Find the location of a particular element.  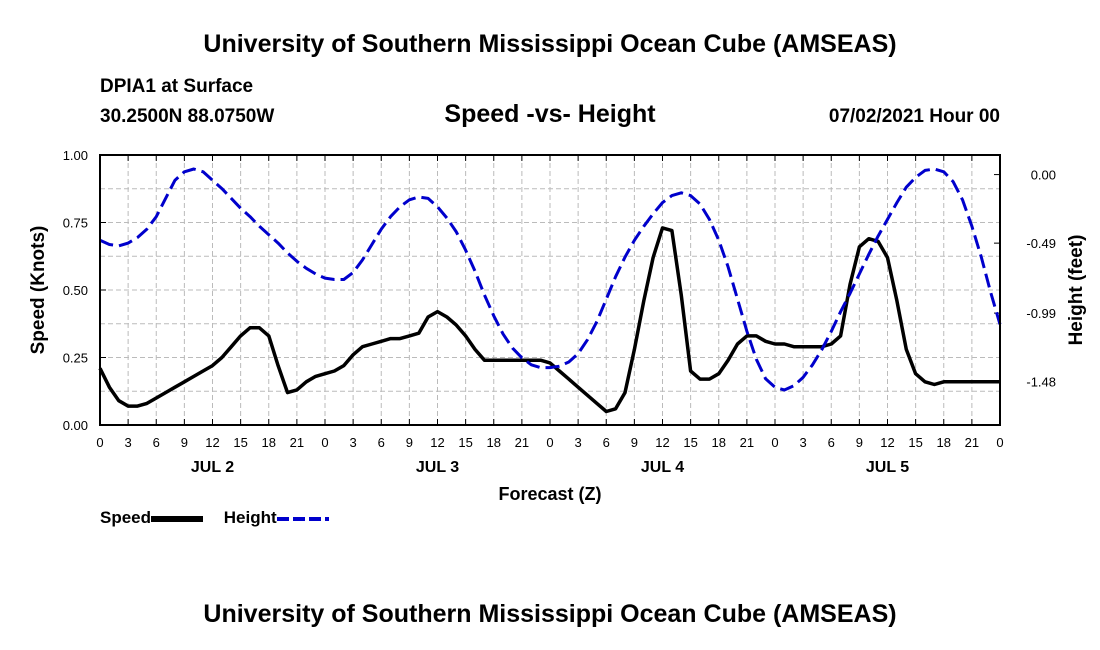

forecast-datetime: 07/02/2021 Hour 00 is located at coordinates (914, 116).